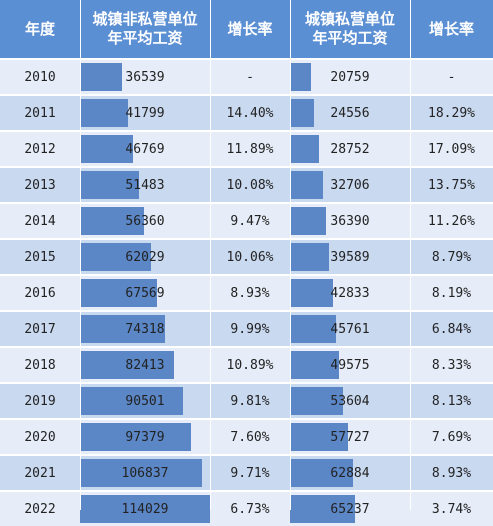  Describe the element at coordinates (250, 473) in the screenshot. I see `nonprivate-growth-cell: 9.71%` at that location.